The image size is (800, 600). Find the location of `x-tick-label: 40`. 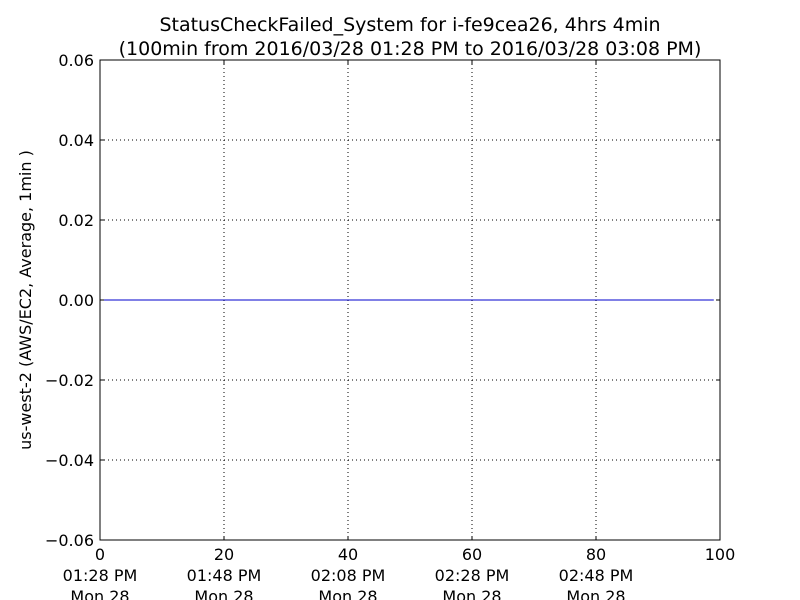

x-tick-label: 40 is located at coordinates (348, 554).